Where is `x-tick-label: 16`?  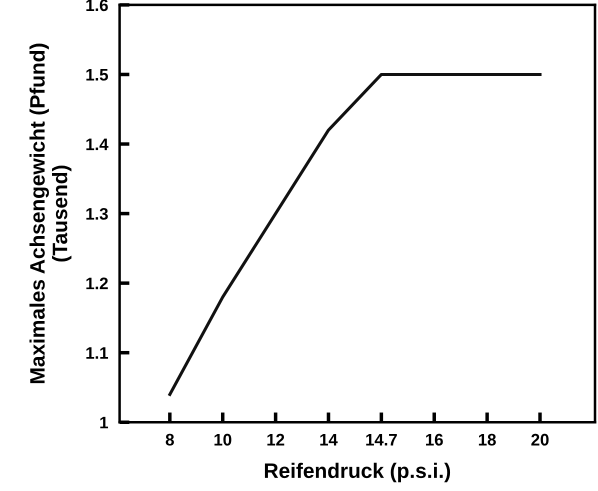
x-tick-label: 16 is located at coordinates (434, 440).